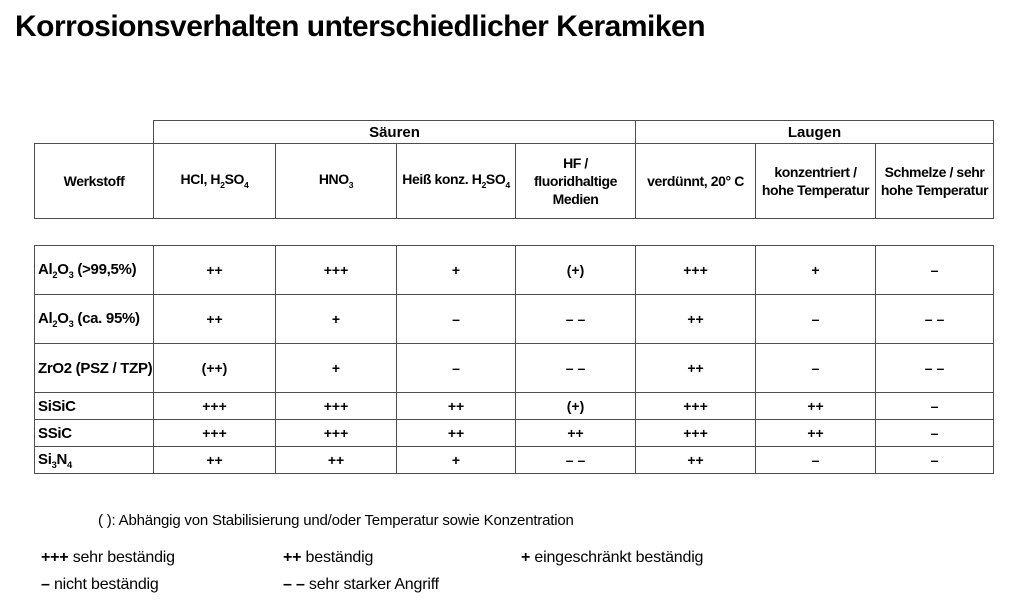 The height and width of the screenshot is (612, 1015). Describe the element at coordinates (394, 132) in the screenshot. I see `group-header: Säuren` at that location.